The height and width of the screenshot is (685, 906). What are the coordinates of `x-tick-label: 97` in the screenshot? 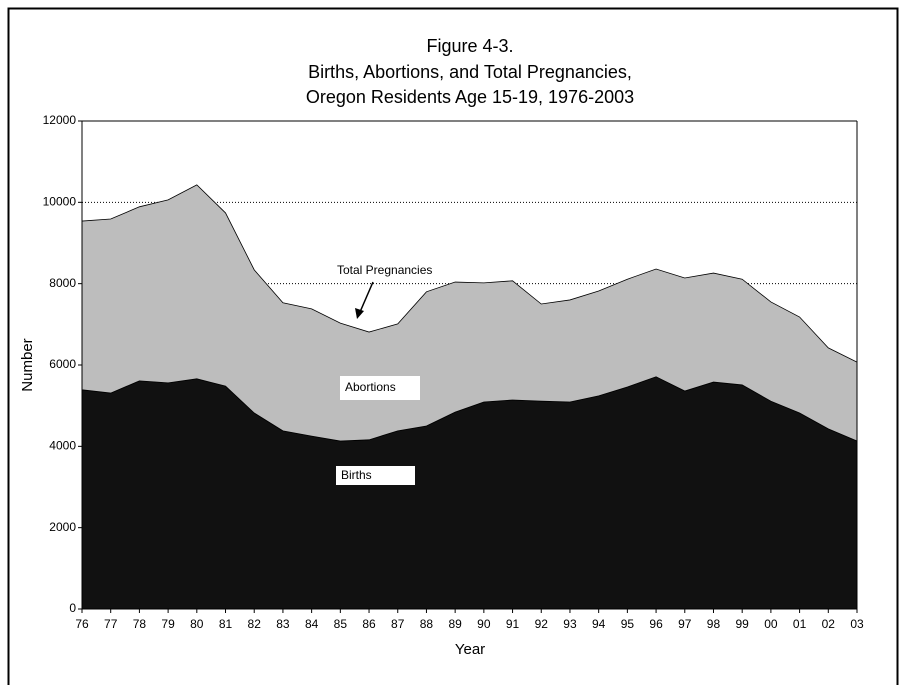 It's located at (685, 624).